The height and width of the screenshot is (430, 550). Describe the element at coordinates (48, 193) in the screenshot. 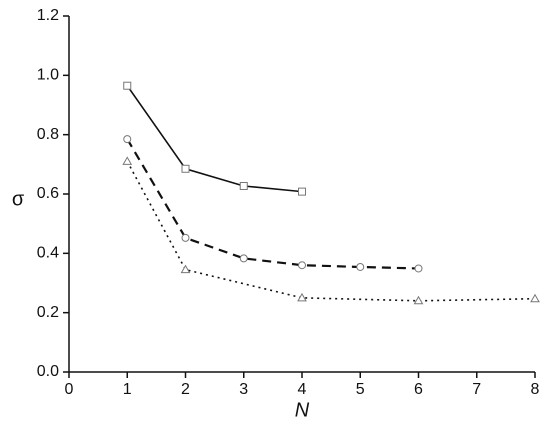

I see `y-tick-label: 0.6` at that location.